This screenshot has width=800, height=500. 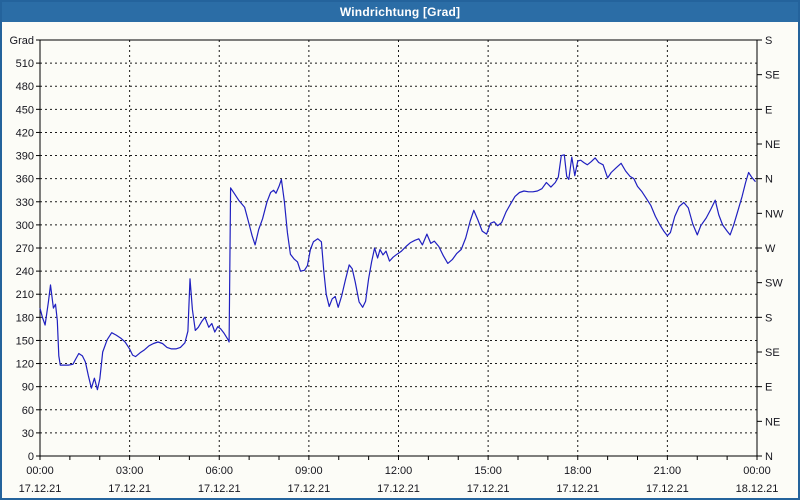 I want to click on y-left-tick-label: 480, so click(x=25, y=87).